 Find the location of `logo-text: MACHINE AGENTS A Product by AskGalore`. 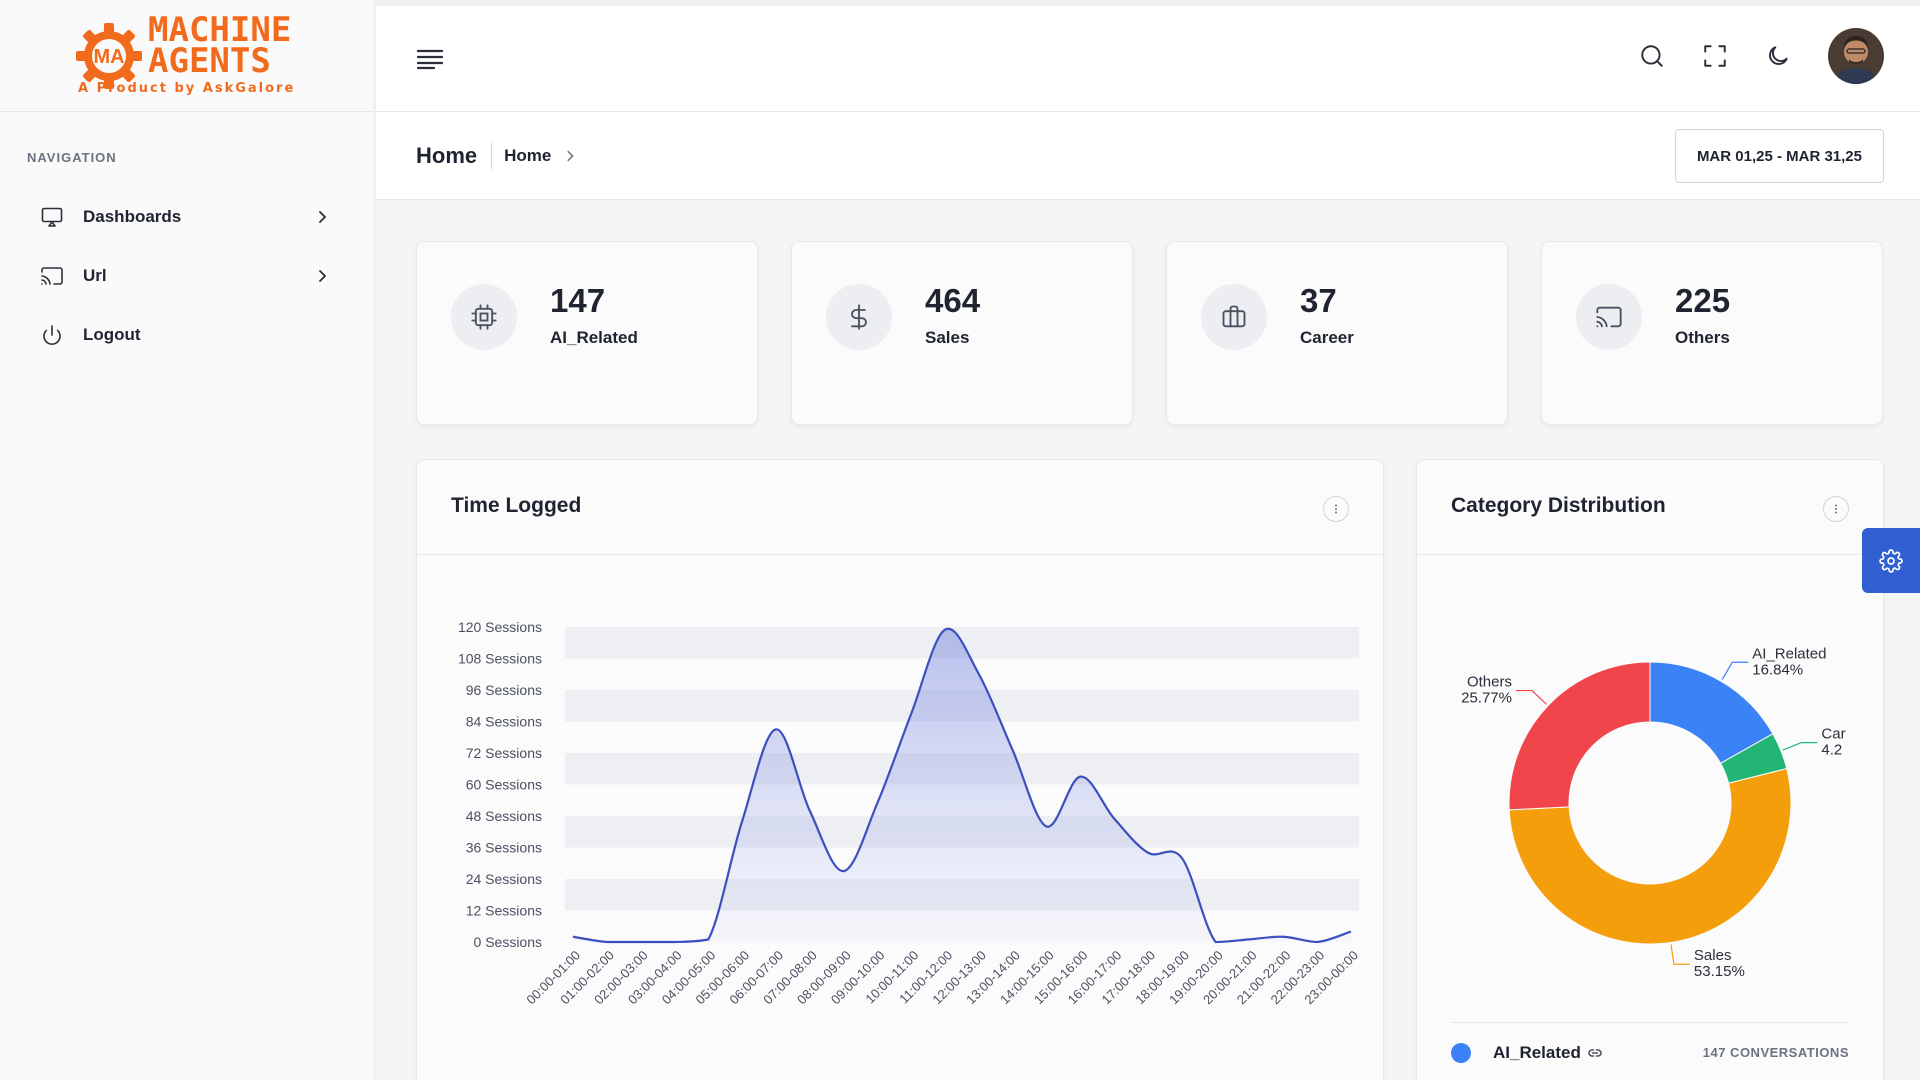

logo-text: MACHINE AGENTS A Product by AskGalore is located at coordinates (186, 53).